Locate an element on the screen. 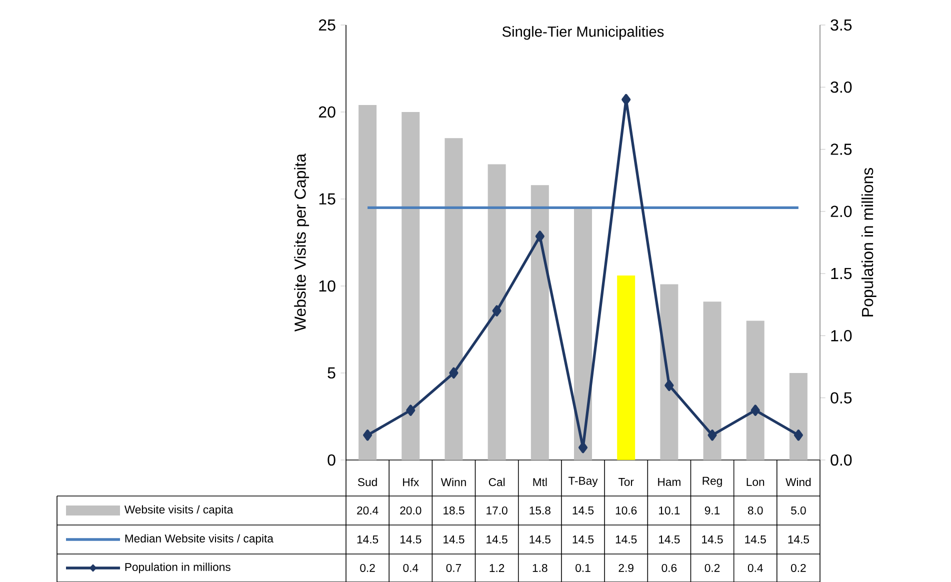 This screenshot has width=951, height=582. x-tick-label: Reg is located at coordinates (712, 482).